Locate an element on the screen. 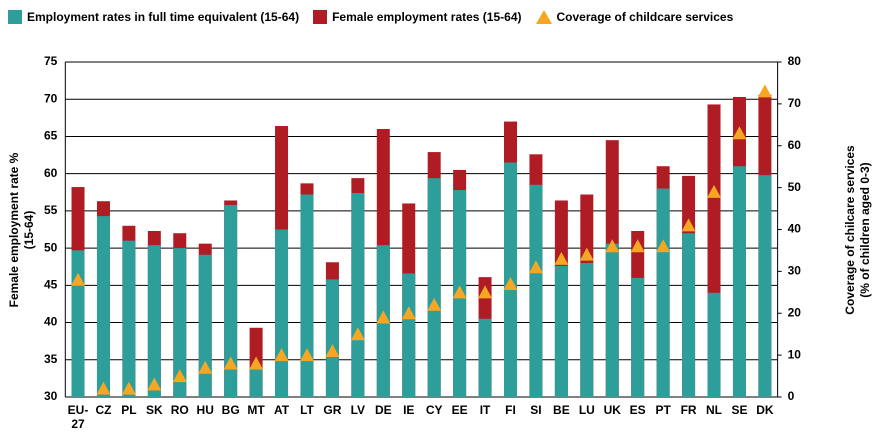  x-tick-label: CZ is located at coordinates (103, 410).